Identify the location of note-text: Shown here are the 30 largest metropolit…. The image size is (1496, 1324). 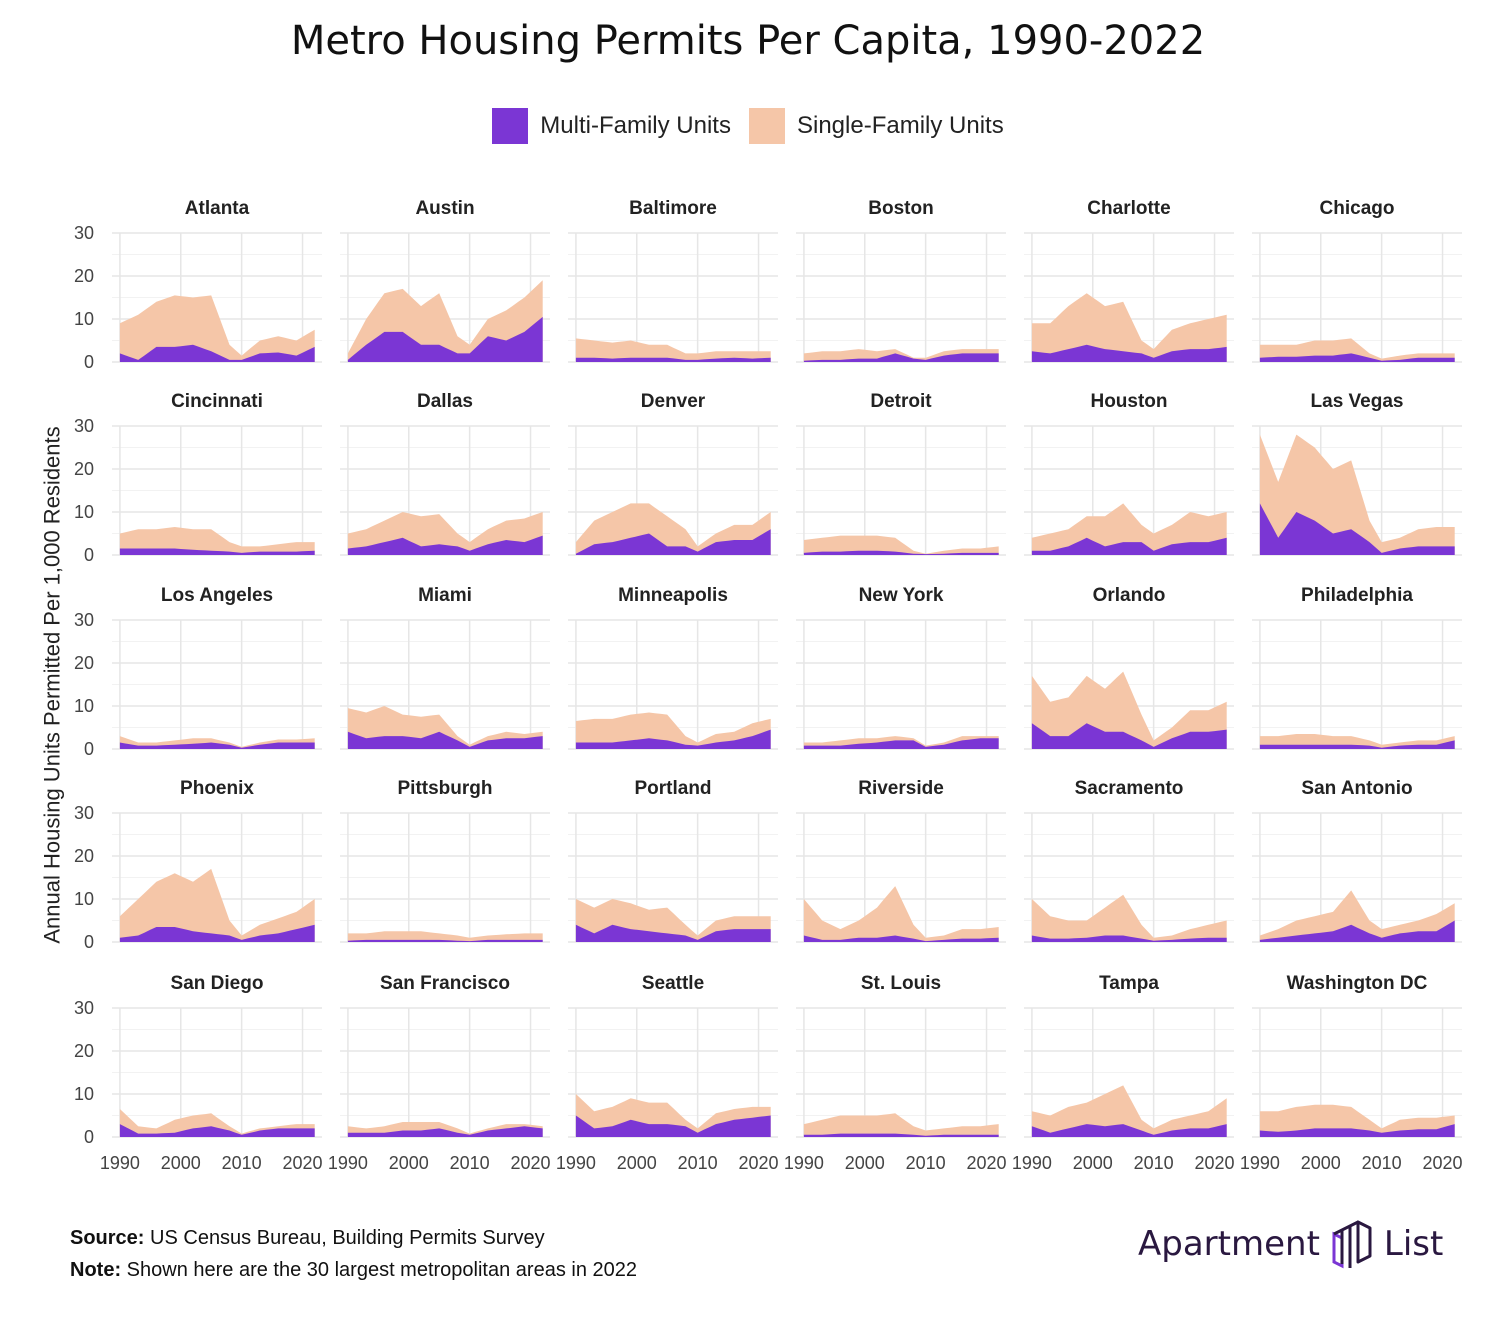
(381, 1270).